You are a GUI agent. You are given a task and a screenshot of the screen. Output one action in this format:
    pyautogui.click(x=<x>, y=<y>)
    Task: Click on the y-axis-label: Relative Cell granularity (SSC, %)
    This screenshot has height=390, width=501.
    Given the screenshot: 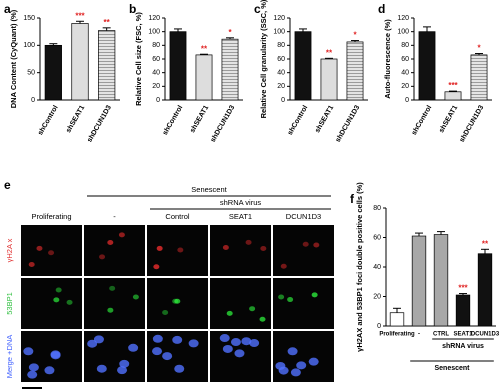 What is the action you would take?
    pyautogui.click(x=263, y=59)
    